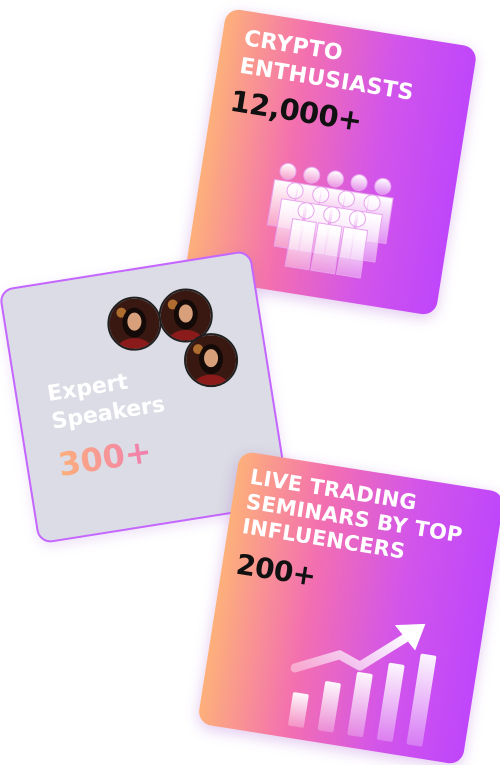 This screenshot has width=500, height=765. Describe the element at coordinates (105, 458) in the screenshot. I see `stat-value: 300+` at that location.